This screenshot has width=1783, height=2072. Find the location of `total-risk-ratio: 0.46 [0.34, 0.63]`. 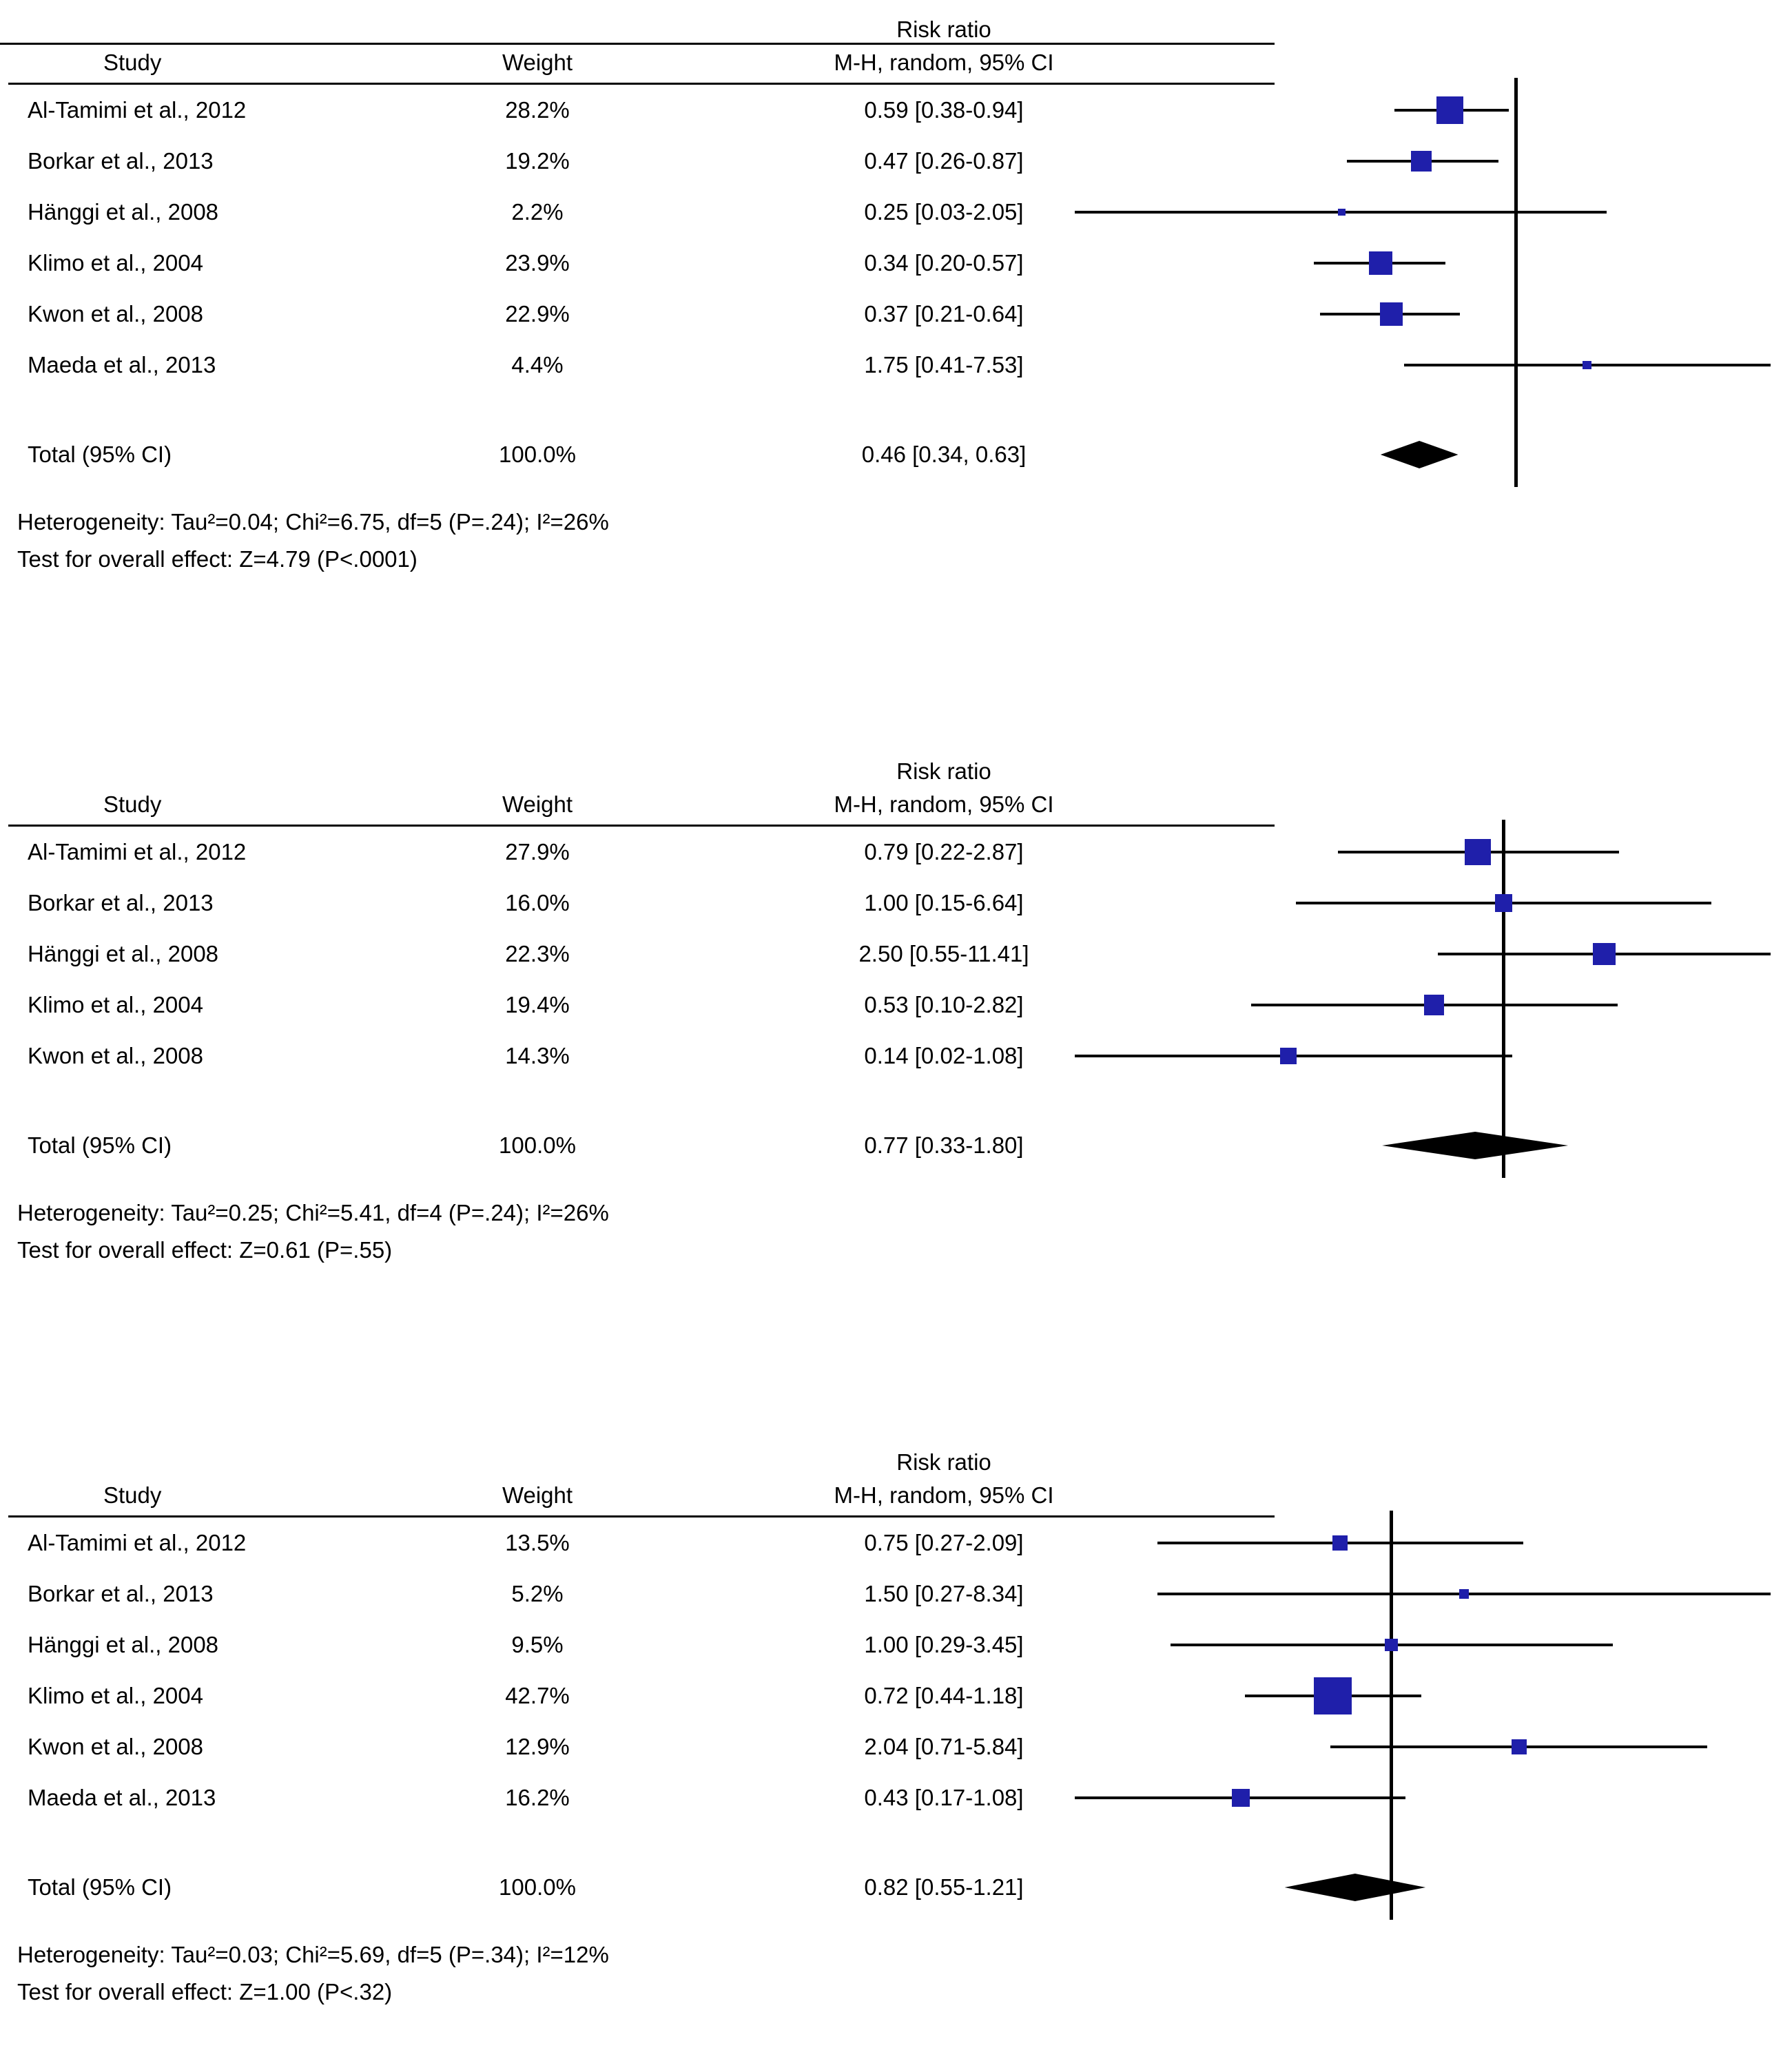

total-risk-ratio: 0.46 [0.34, 0.63] is located at coordinates (944, 454).